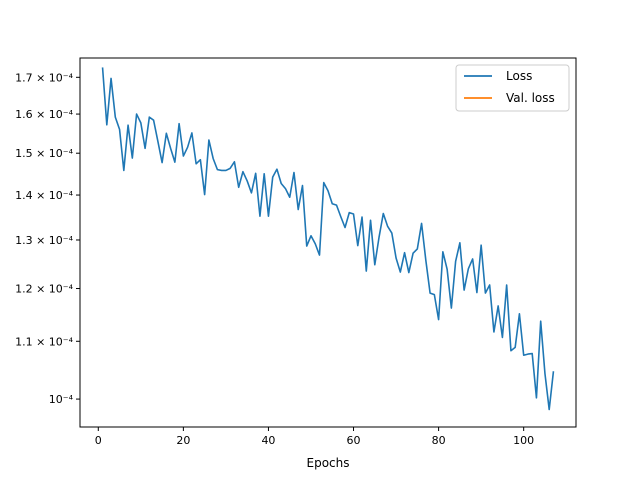 The width and height of the screenshot is (640, 480). What do you see at coordinates (61, 399) in the screenshot?
I see `y-tick-label: 10⁻⁴` at bounding box center [61, 399].